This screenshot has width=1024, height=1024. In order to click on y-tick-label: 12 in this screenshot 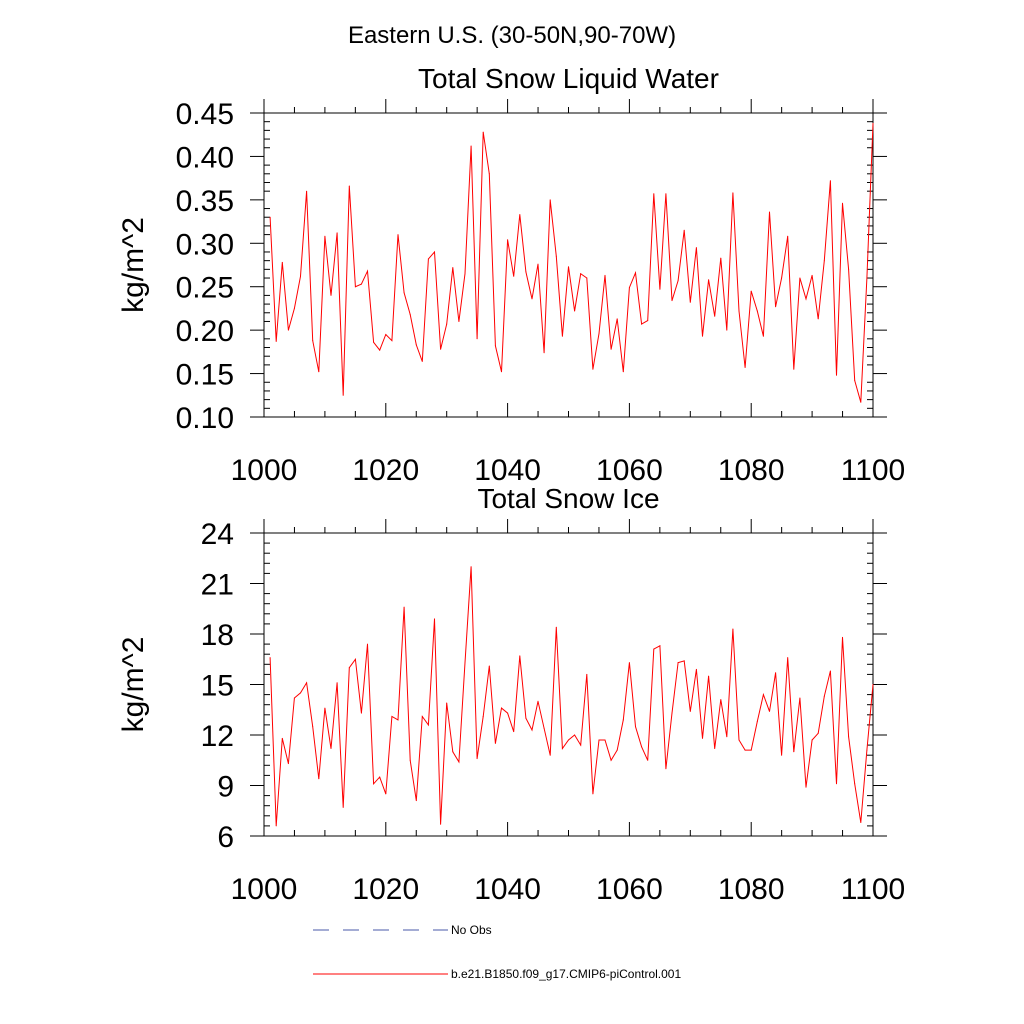, I will do `click(217, 736)`.